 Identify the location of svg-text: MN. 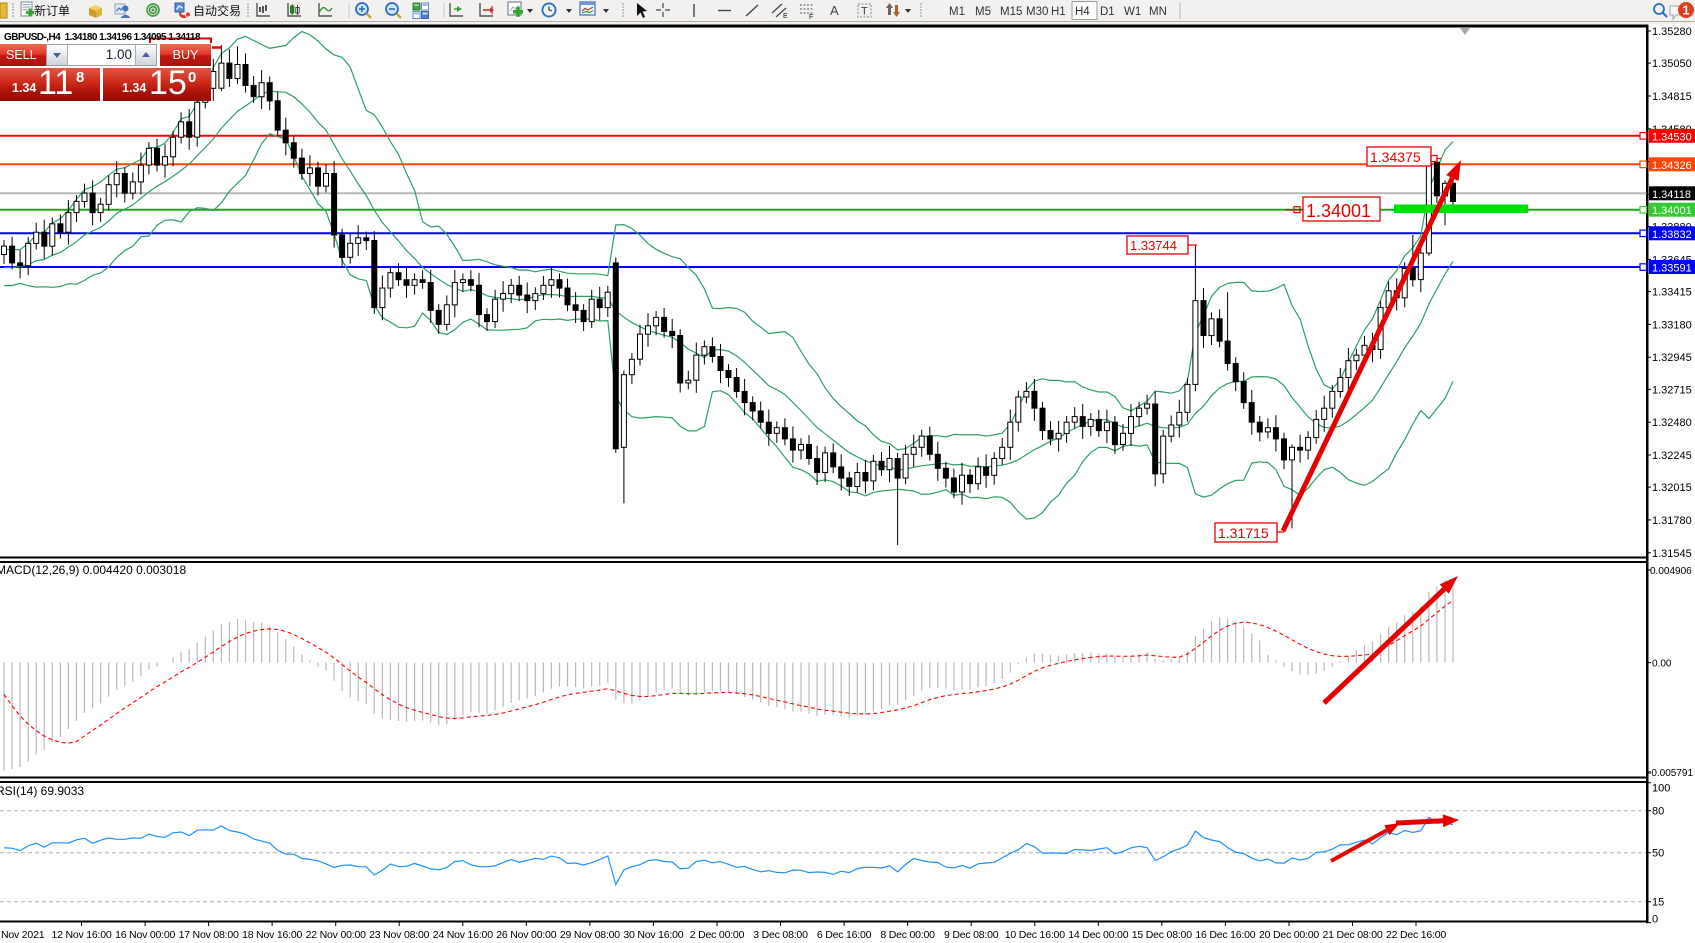
(1158, 12).